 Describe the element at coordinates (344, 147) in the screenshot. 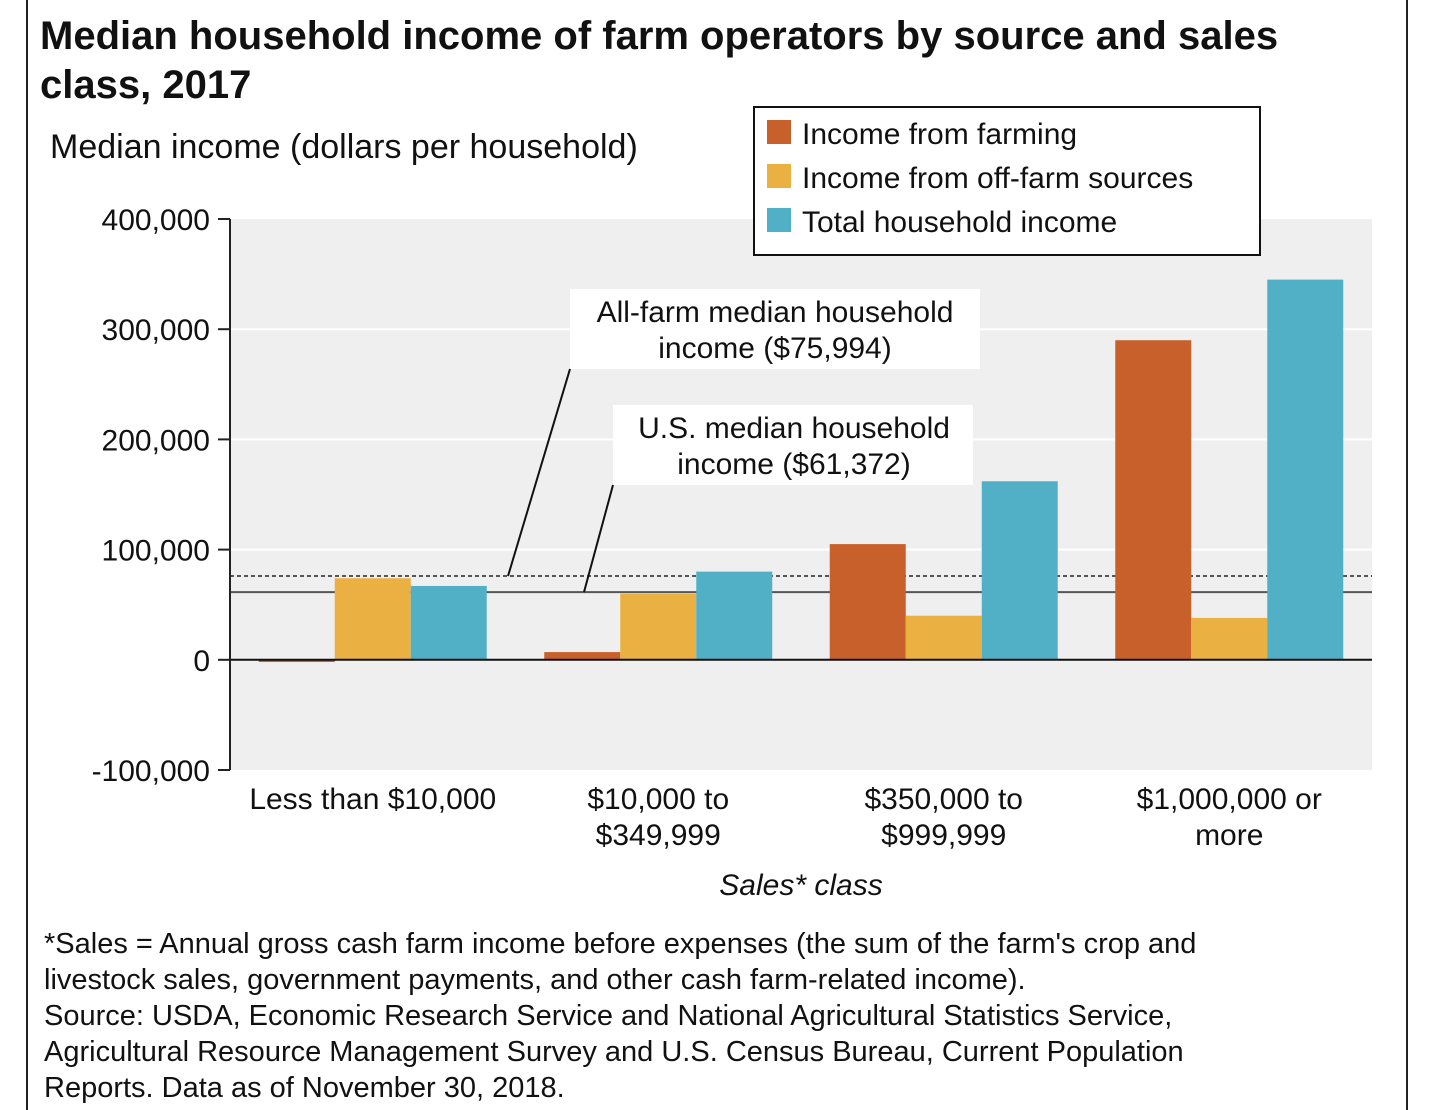

I see `y-axis-label: Median income (dollars per household)` at that location.